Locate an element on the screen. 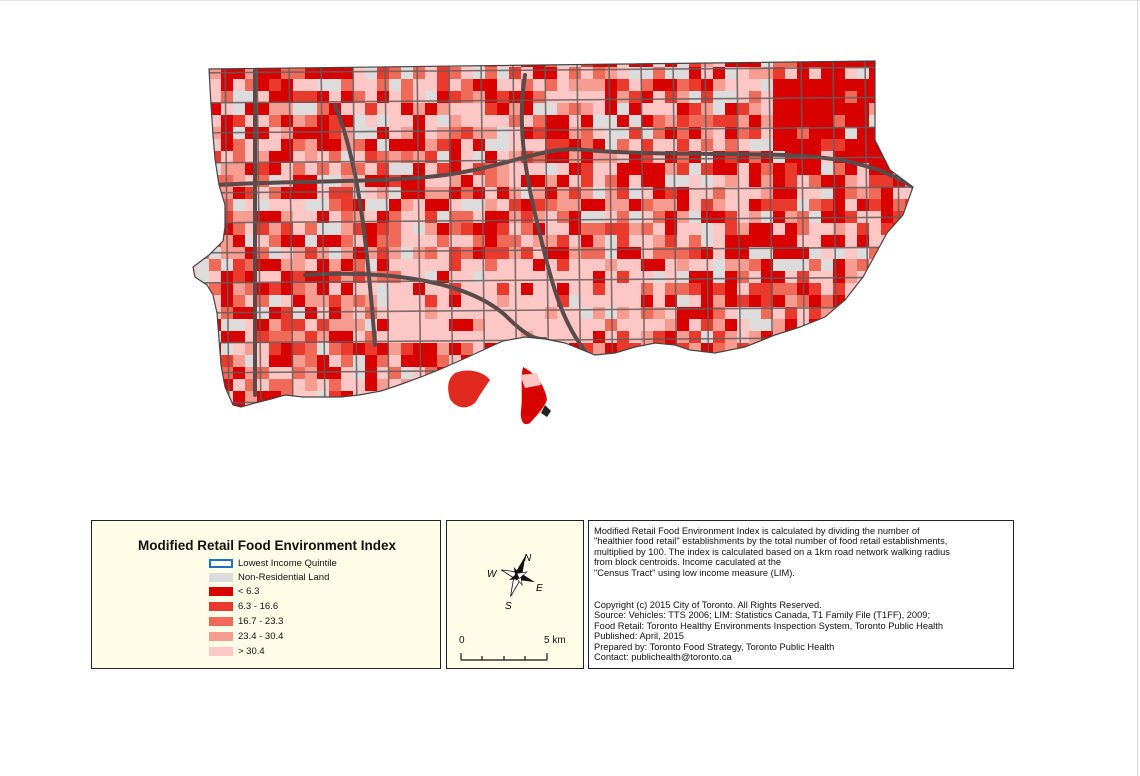 This screenshot has height=776, width=1140. scale-end: 5 km is located at coordinates (555, 640).